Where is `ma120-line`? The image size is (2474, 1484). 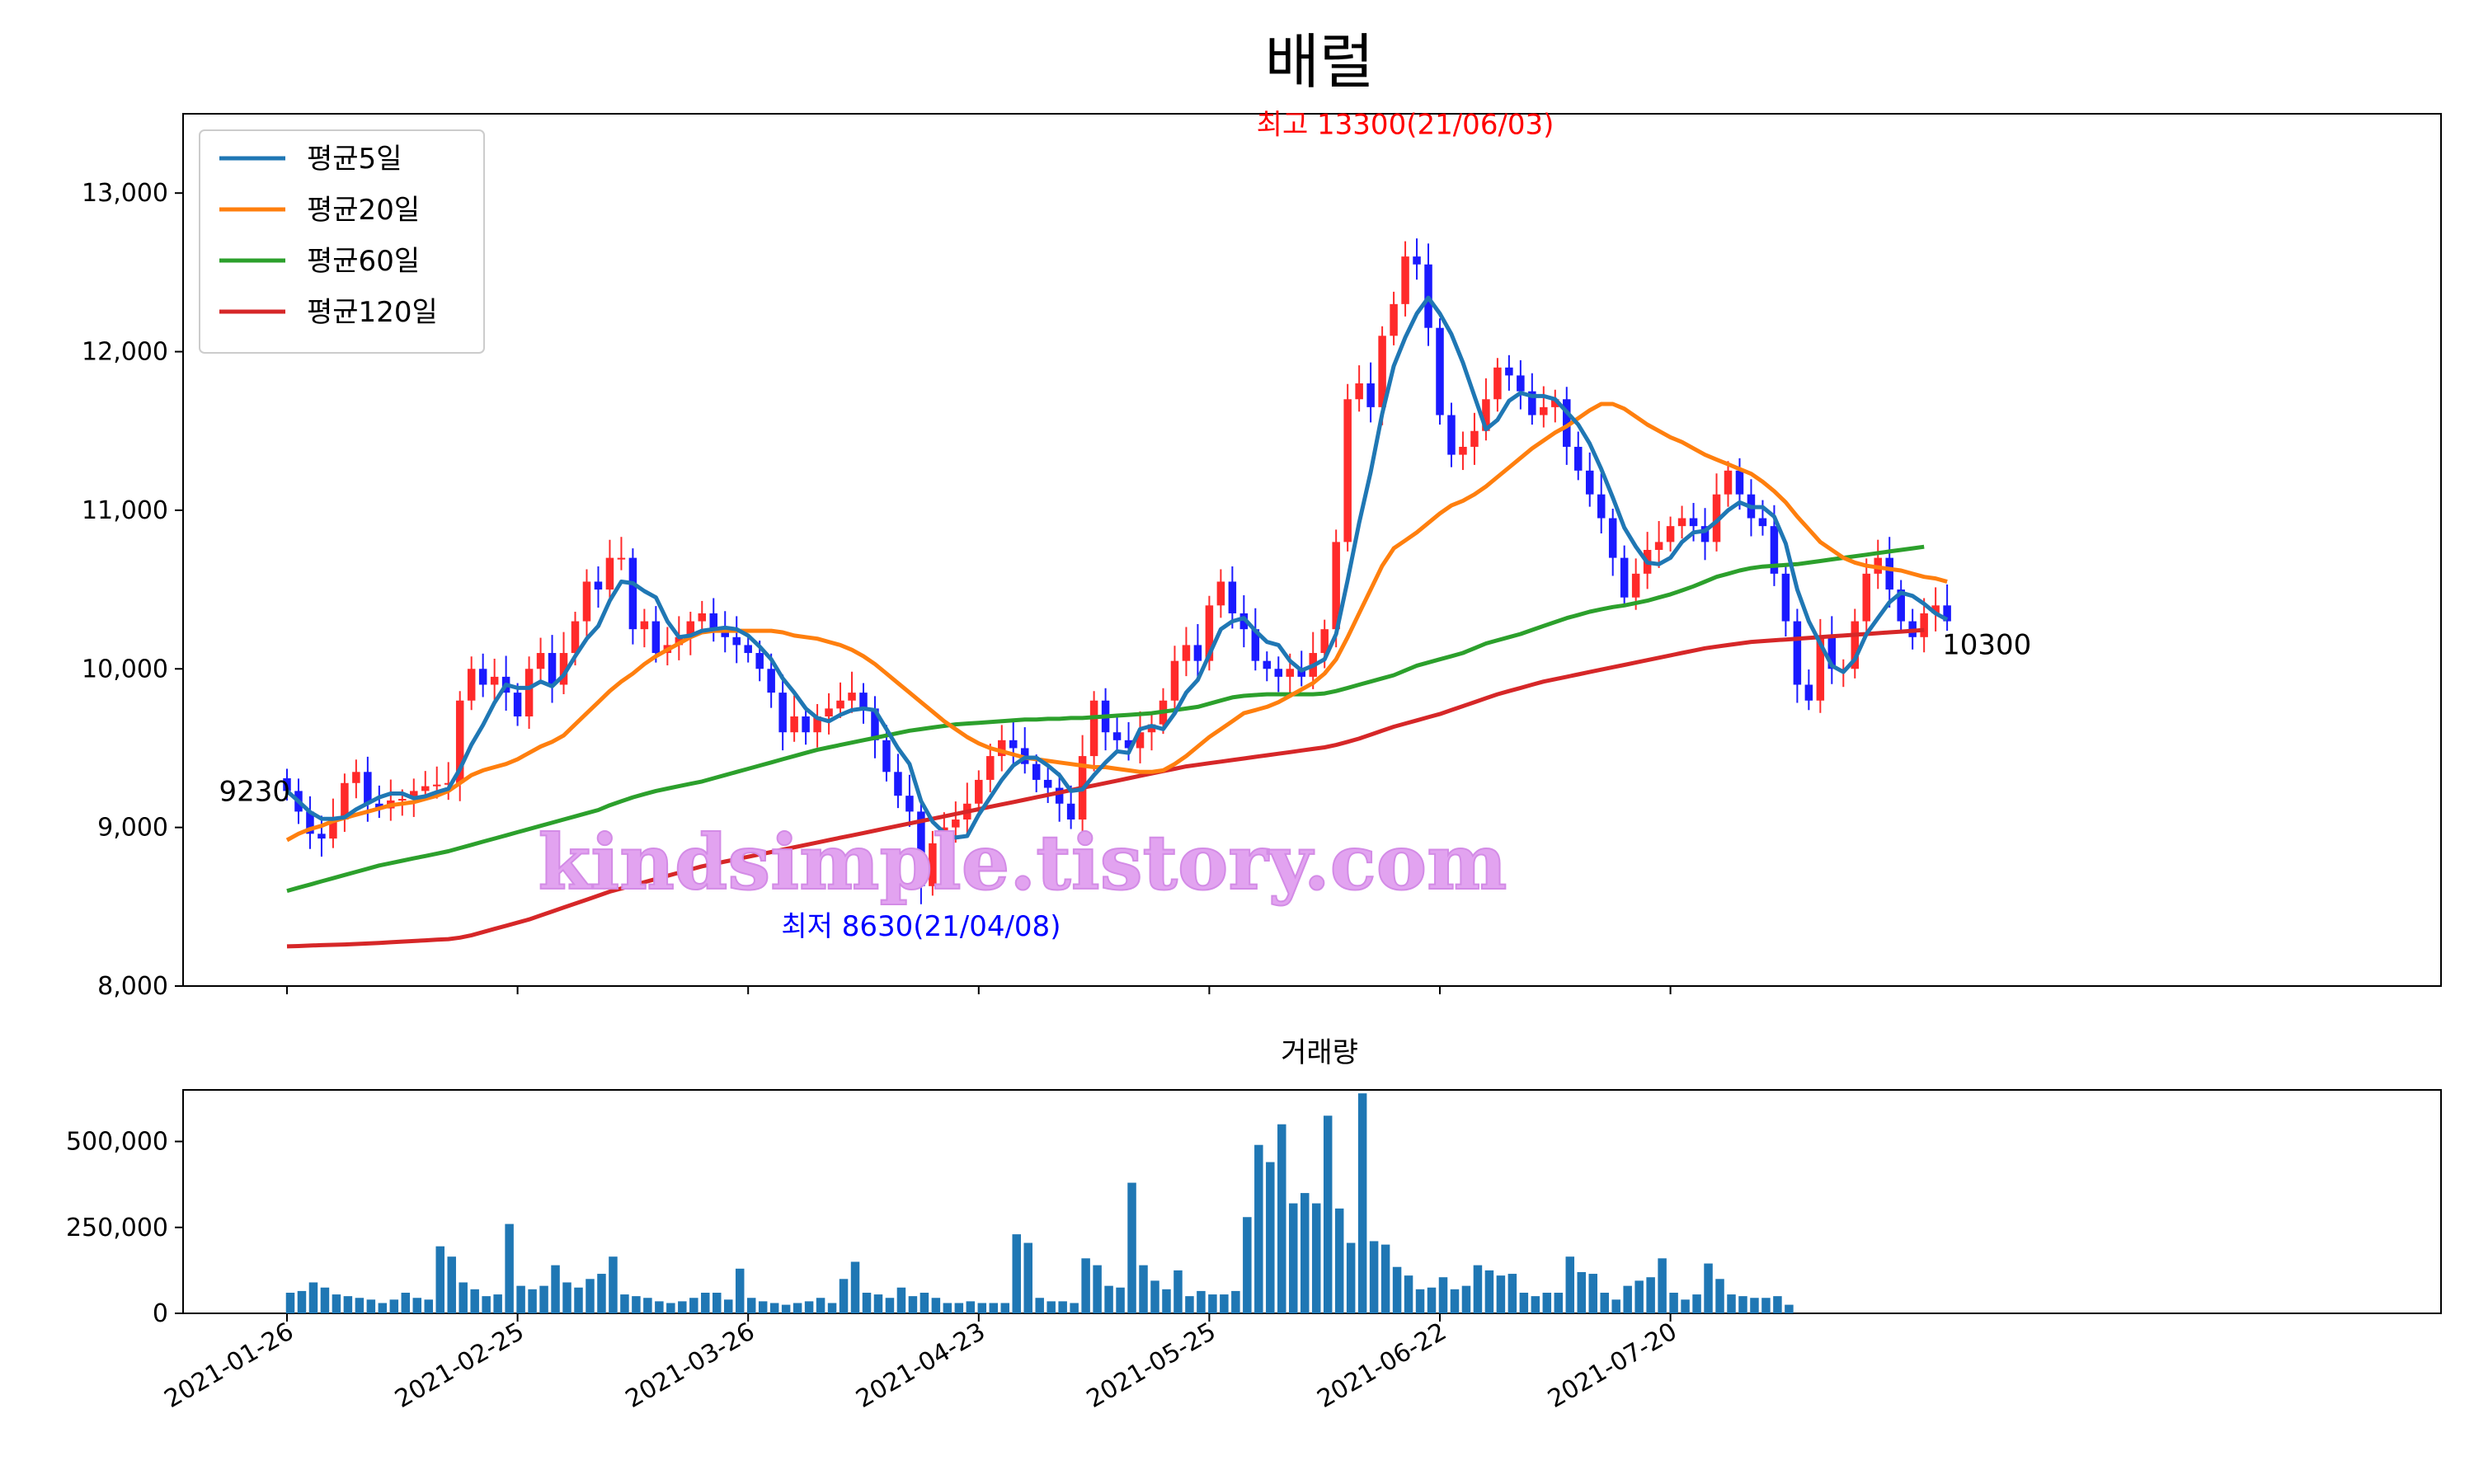
ma120-line is located at coordinates (1105, 788).